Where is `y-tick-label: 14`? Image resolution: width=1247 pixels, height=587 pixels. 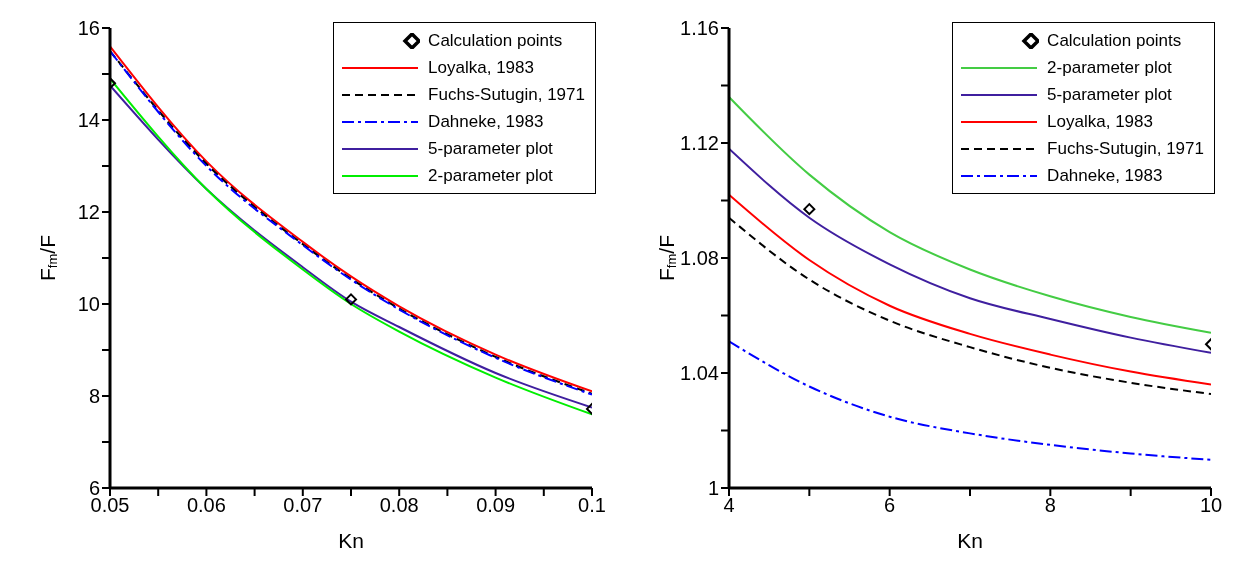 y-tick-label: 14 is located at coordinates (88, 120).